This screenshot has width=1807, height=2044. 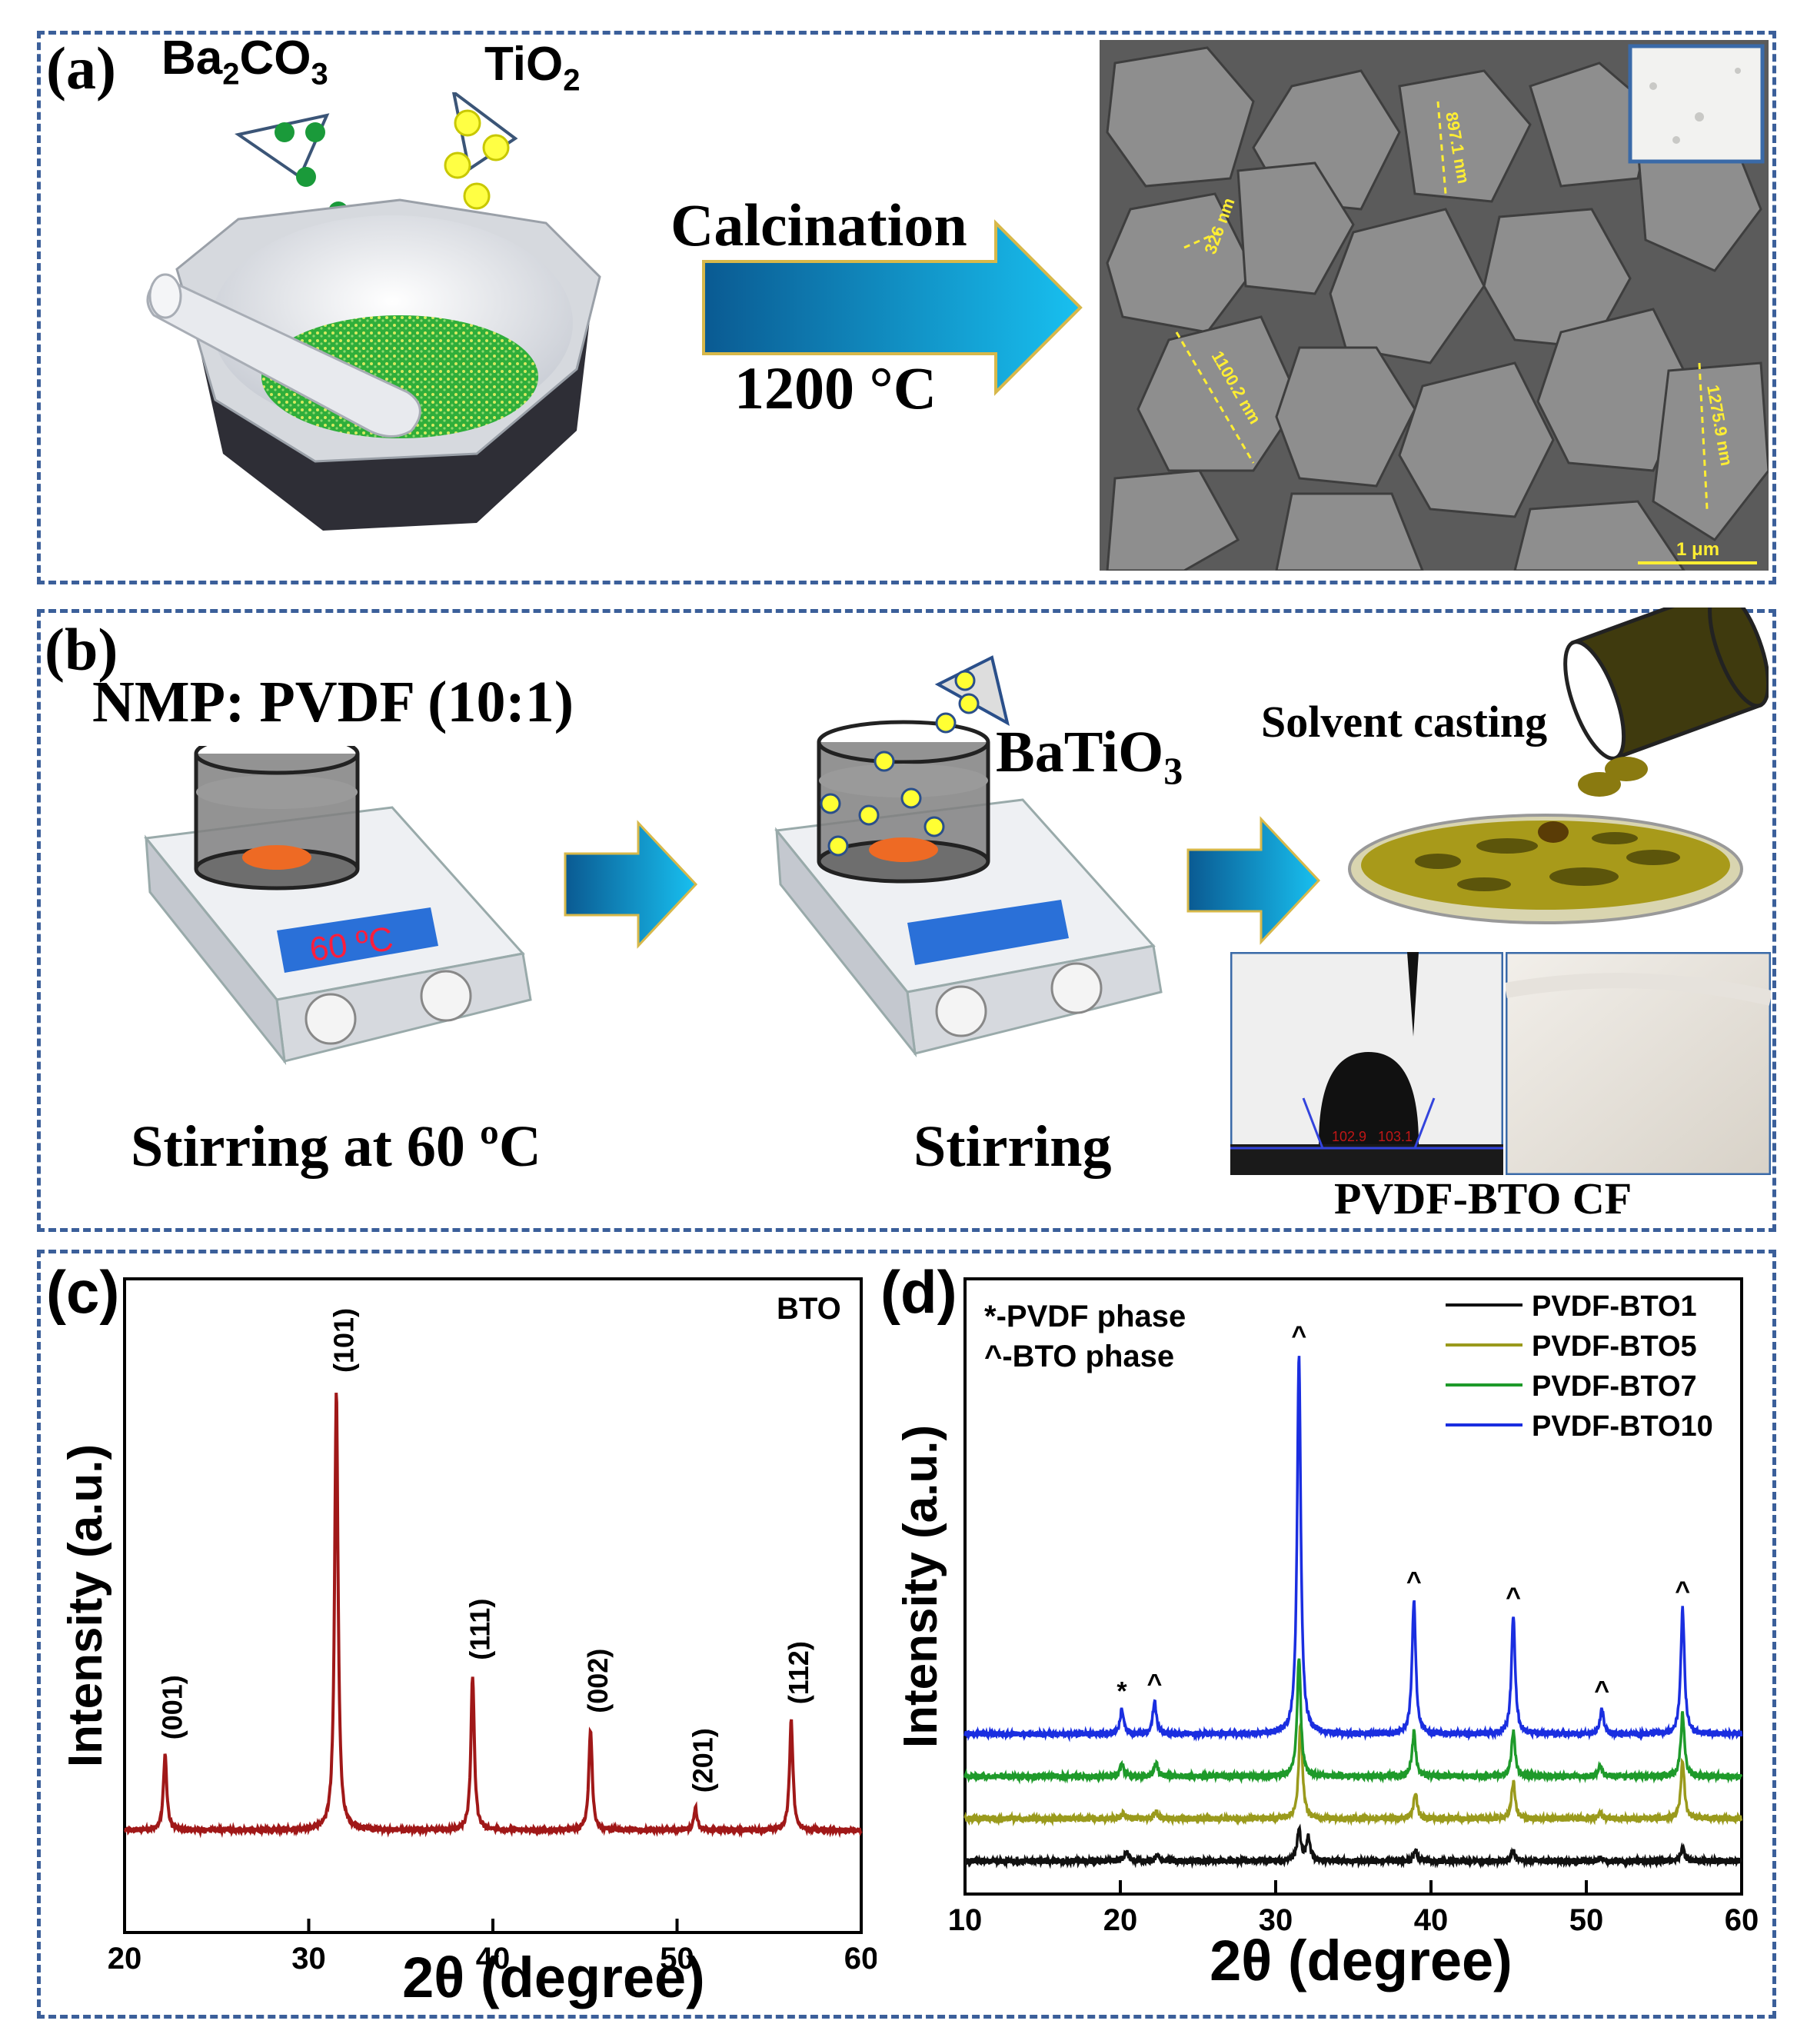 What do you see at coordinates (480, 1629) in the screenshot?
I see `chart-c-peak-label: (111)` at bounding box center [480, 1629].